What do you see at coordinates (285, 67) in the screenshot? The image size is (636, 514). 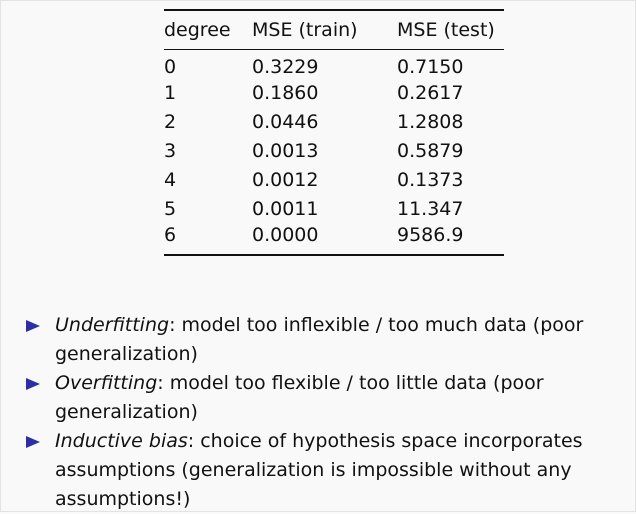 I see `cell-mse-train: 0.3229` at bounding box center [285, 67].